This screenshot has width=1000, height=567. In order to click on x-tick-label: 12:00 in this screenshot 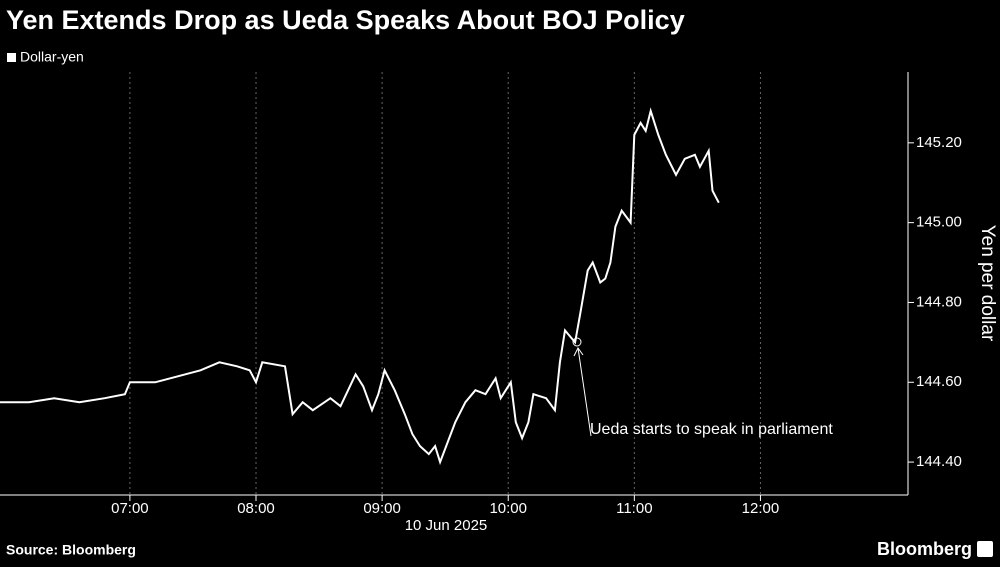, I will do `click(761, 508)`.